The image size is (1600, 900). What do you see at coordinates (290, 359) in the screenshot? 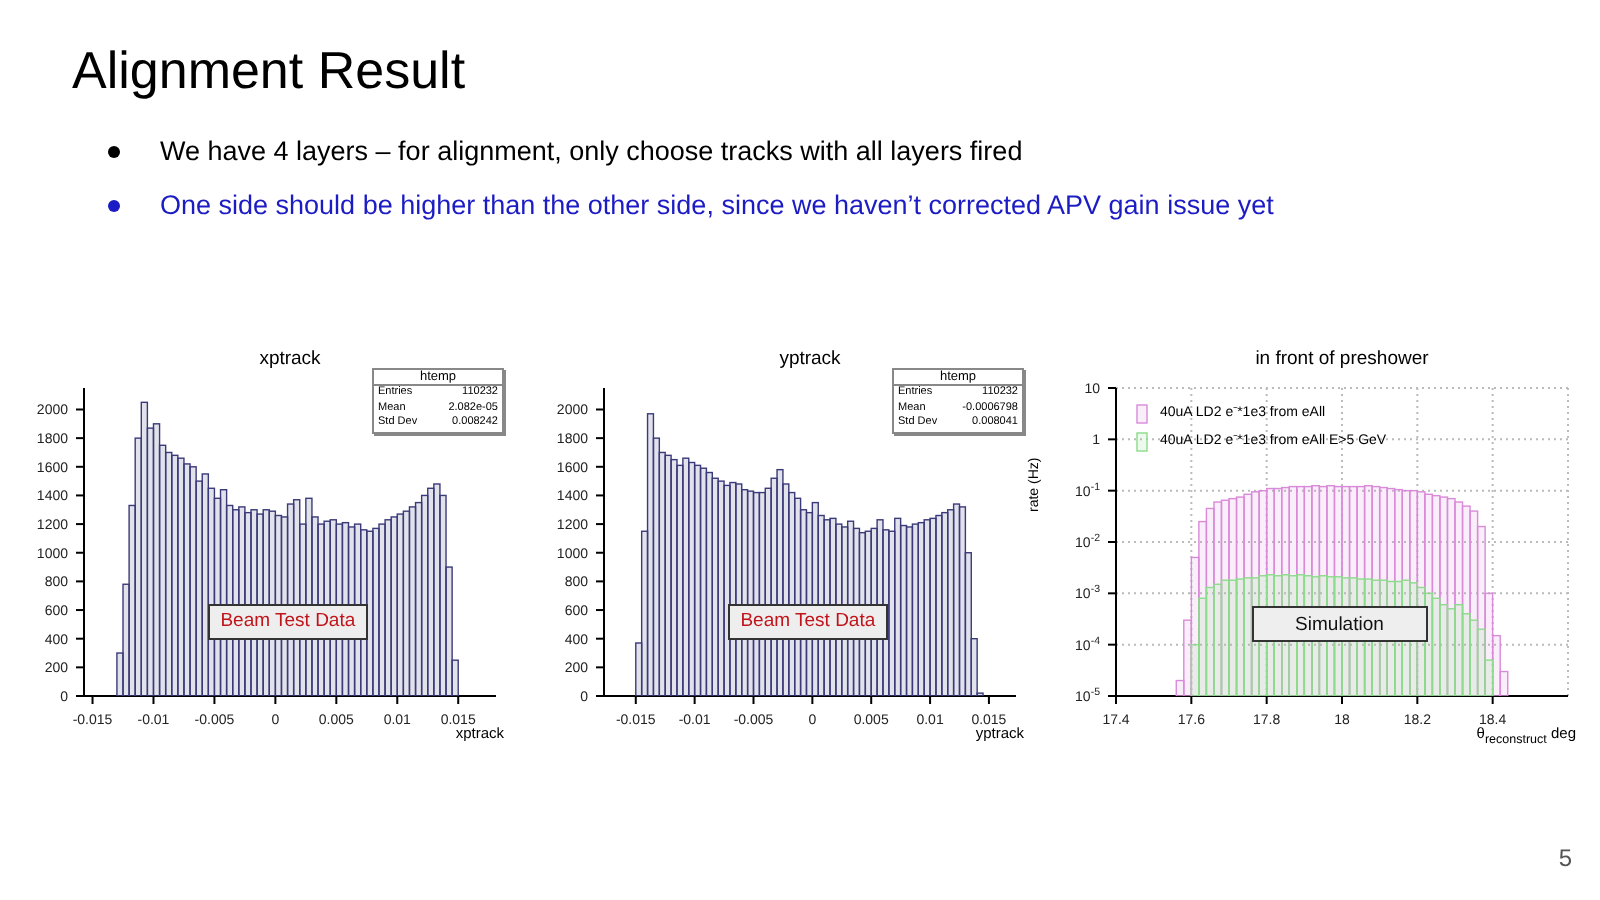
I see `chart-title: xptrack` at bounding box center [290, 359].